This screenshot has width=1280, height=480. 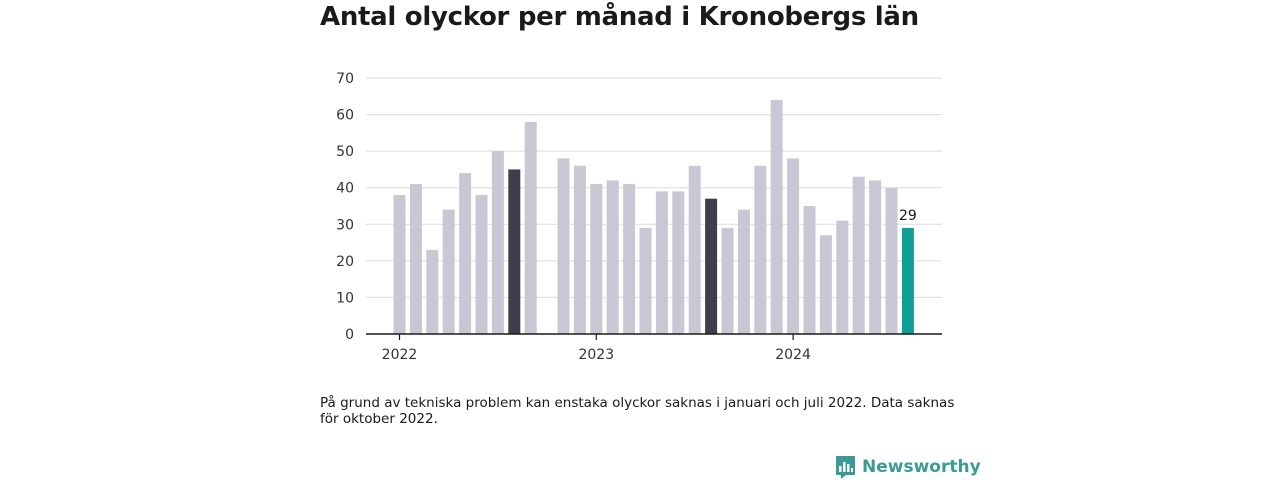 I want to click on y-tick-label: 20, so click(x=345, y=262).